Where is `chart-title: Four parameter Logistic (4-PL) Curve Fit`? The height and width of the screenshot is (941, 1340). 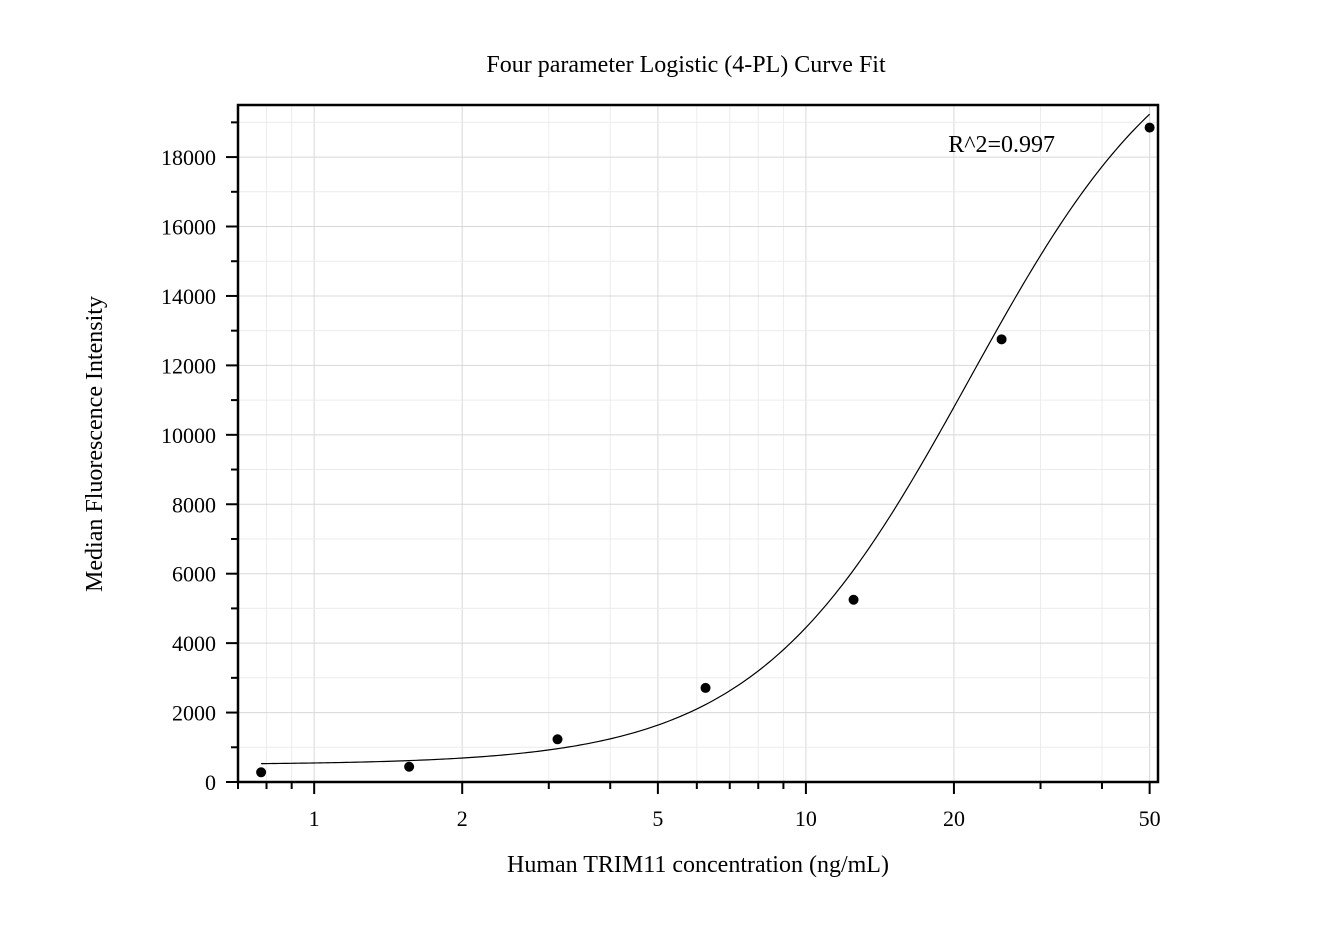 chart-title: Four parameter Logistic (4-PL) Curve Fit is located at coordinates (686, 65).